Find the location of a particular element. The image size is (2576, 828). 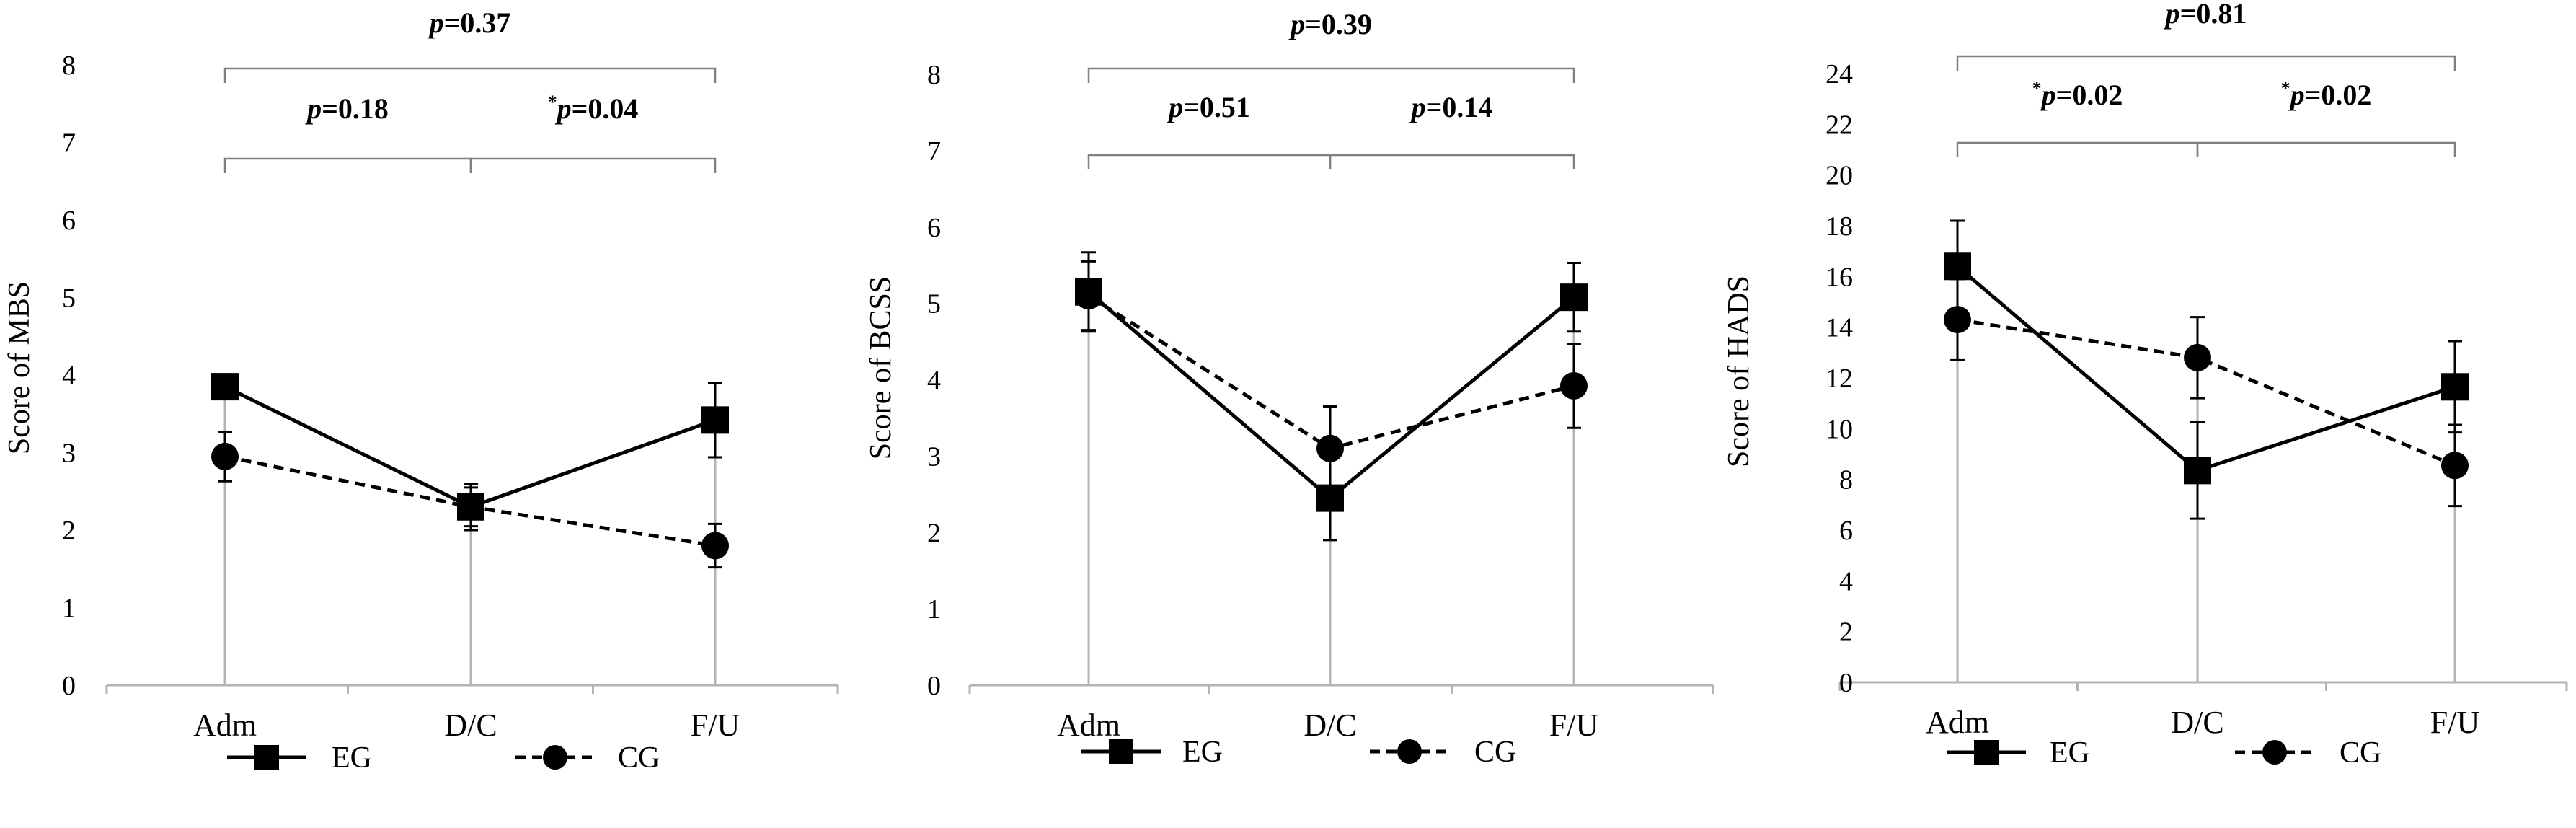

y-tick-label: 14 is located at coordinates (1839, 328).